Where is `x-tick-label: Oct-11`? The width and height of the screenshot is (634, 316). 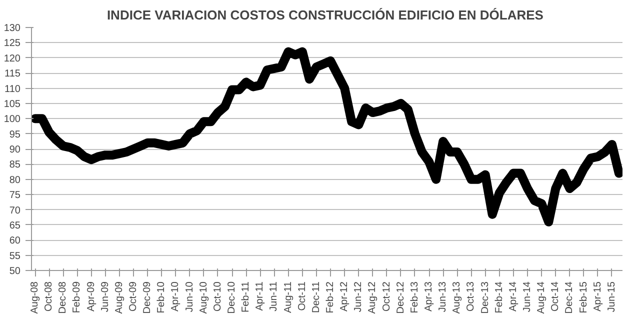 x-tick-label: Oct-11 is located at coordinates (302, 296).